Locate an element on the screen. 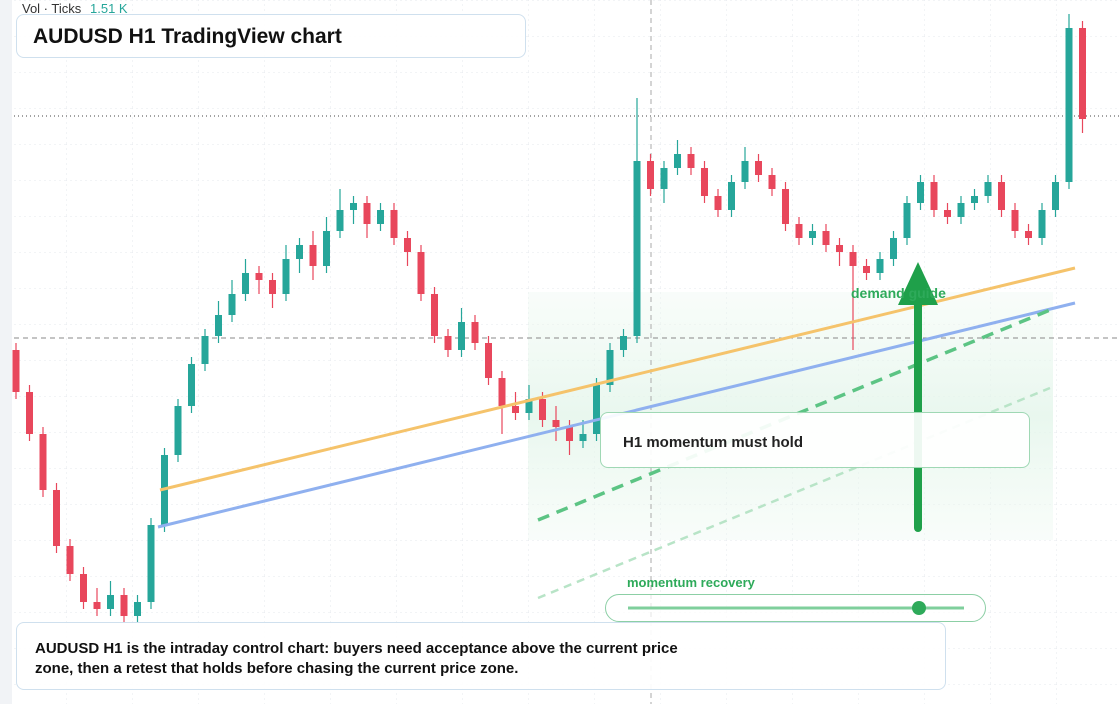  arrow-head is located at coordinates (918, 283).